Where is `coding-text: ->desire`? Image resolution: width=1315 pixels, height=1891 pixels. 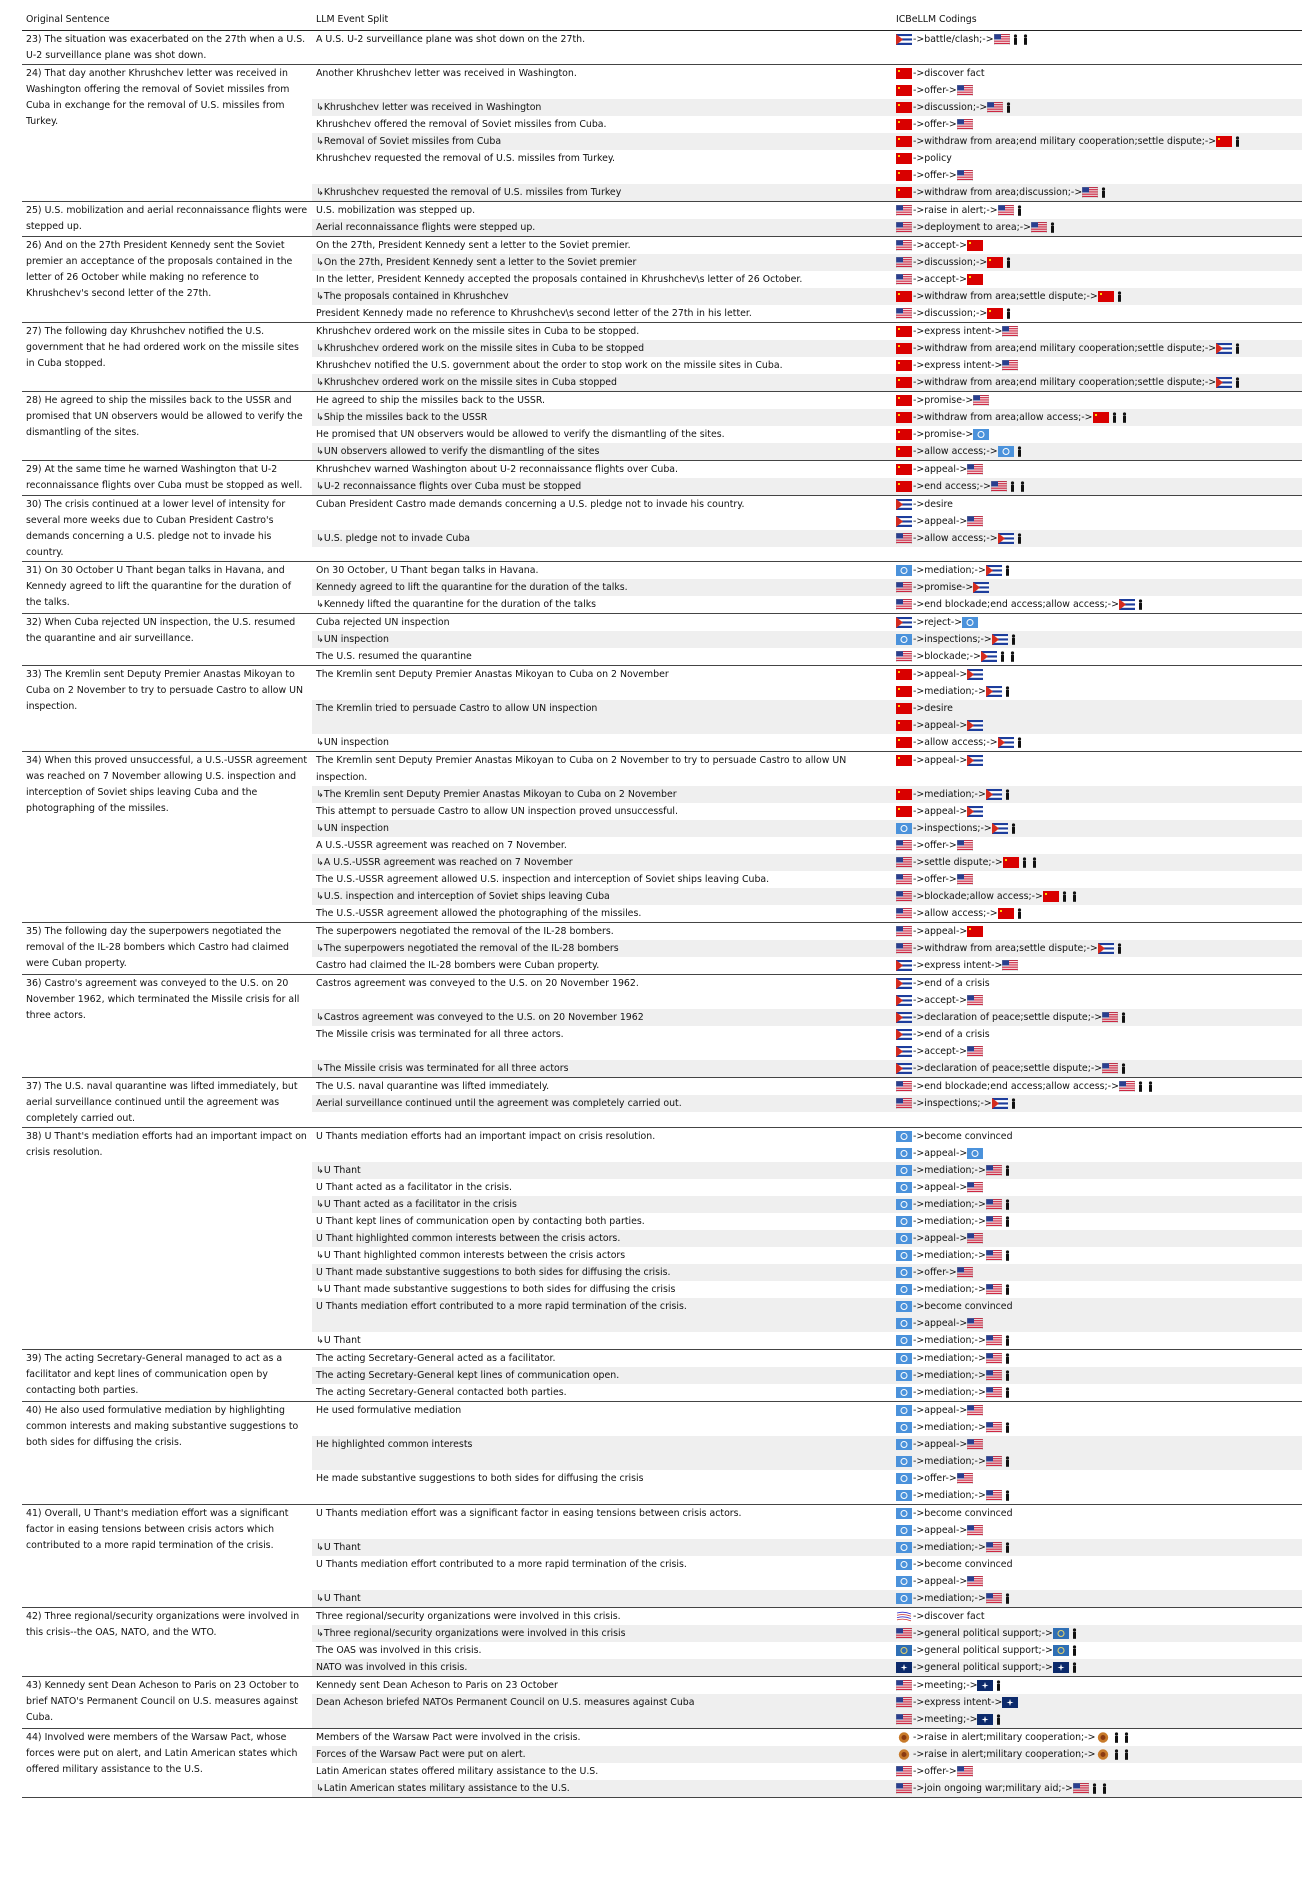 coding-text: ->desire is located at coordinates (933, 708).